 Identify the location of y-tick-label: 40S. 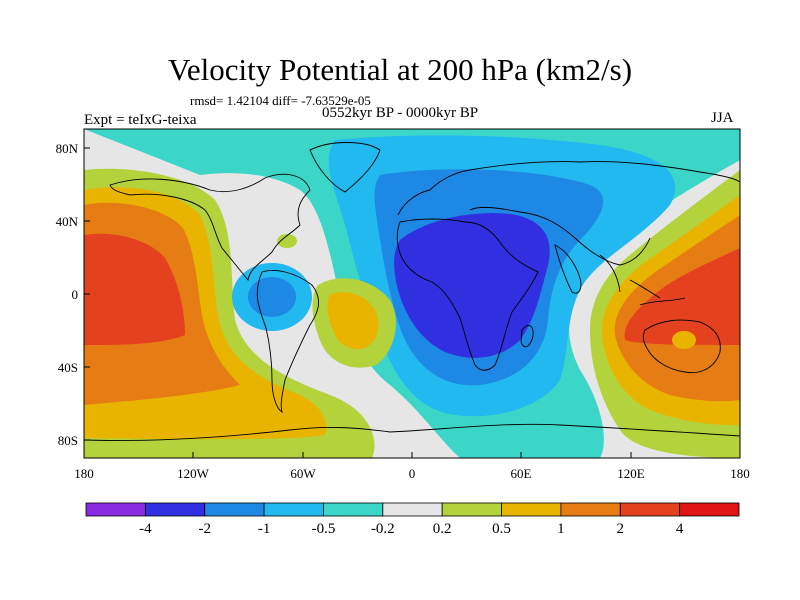
(68, 367).